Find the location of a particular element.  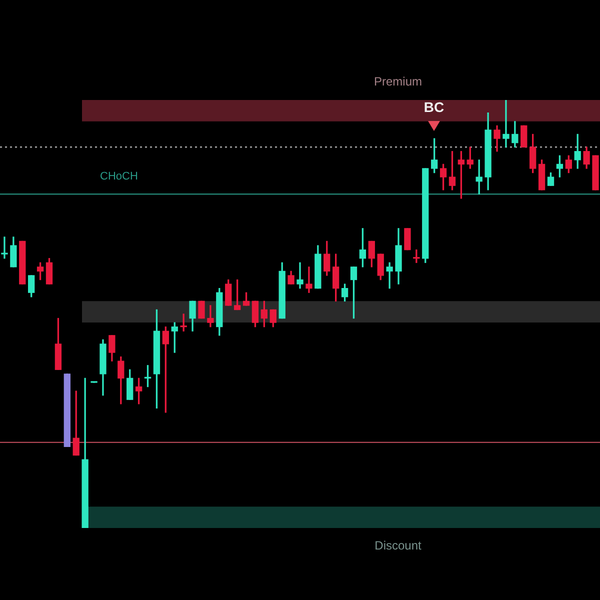

band-label: Discount is located at coordinates (398, 545).